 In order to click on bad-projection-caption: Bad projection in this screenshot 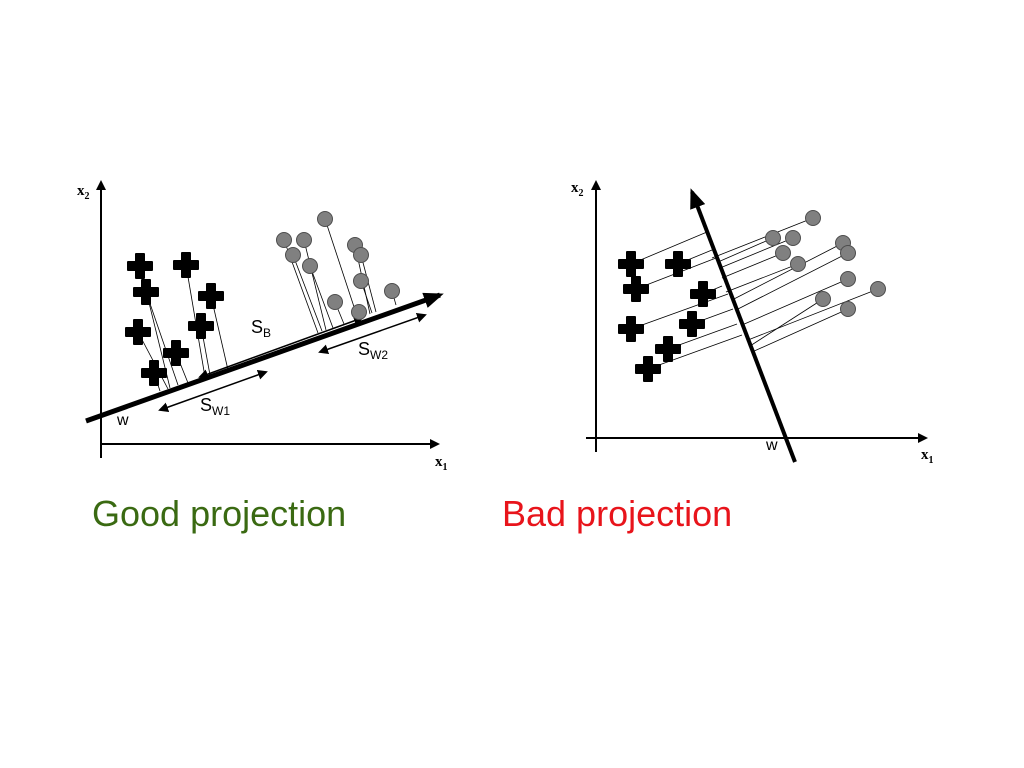, I will do `click(617, 513)`.